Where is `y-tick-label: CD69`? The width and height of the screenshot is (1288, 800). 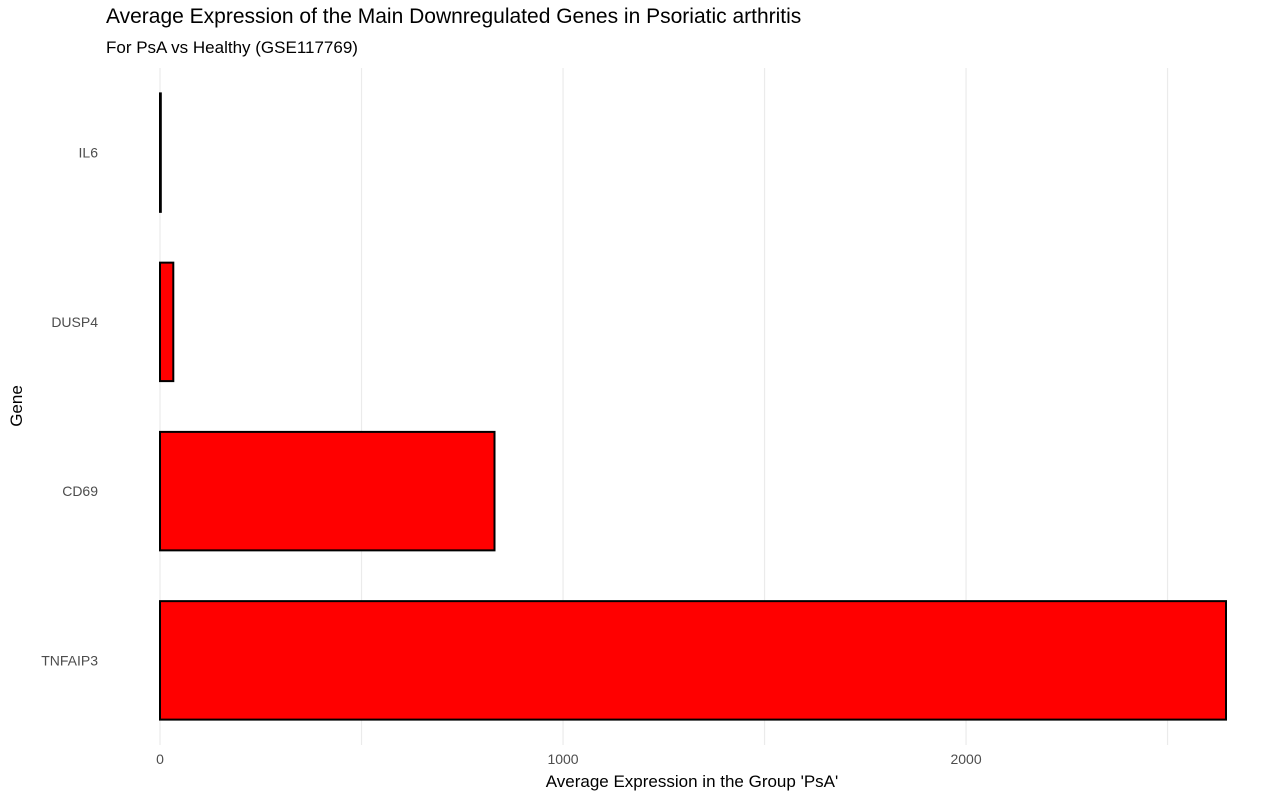
y-tick-label: CD69 is located at coordinates (80, 491).